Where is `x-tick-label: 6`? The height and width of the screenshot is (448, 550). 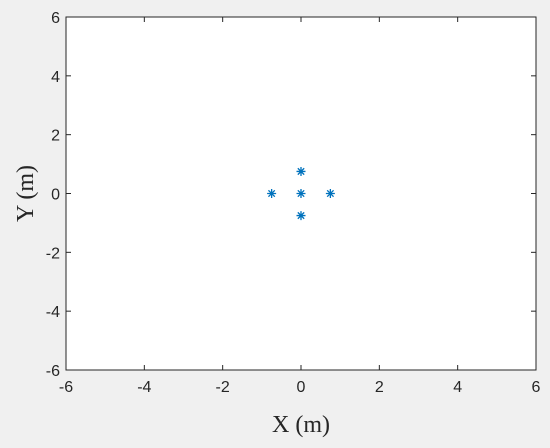 x-tick-label: 6 is located at coordinates (536, 387).